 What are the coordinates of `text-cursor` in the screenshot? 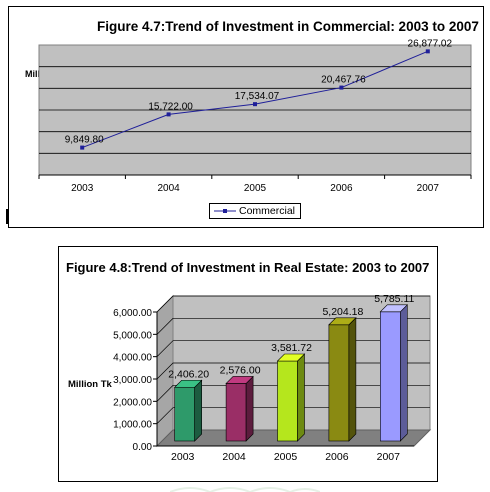 It's located at (7, 216).